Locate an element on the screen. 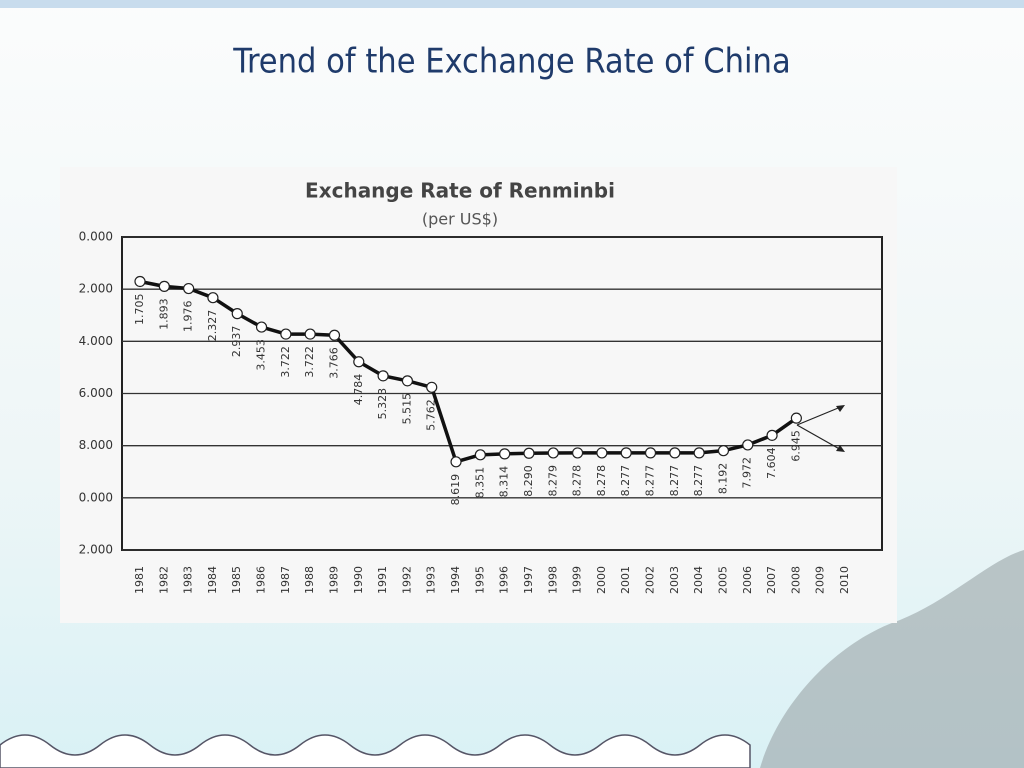 This screenshot has width=1024, height=768. y-tick-label: 8.000 is located at coordinates (96, 445).